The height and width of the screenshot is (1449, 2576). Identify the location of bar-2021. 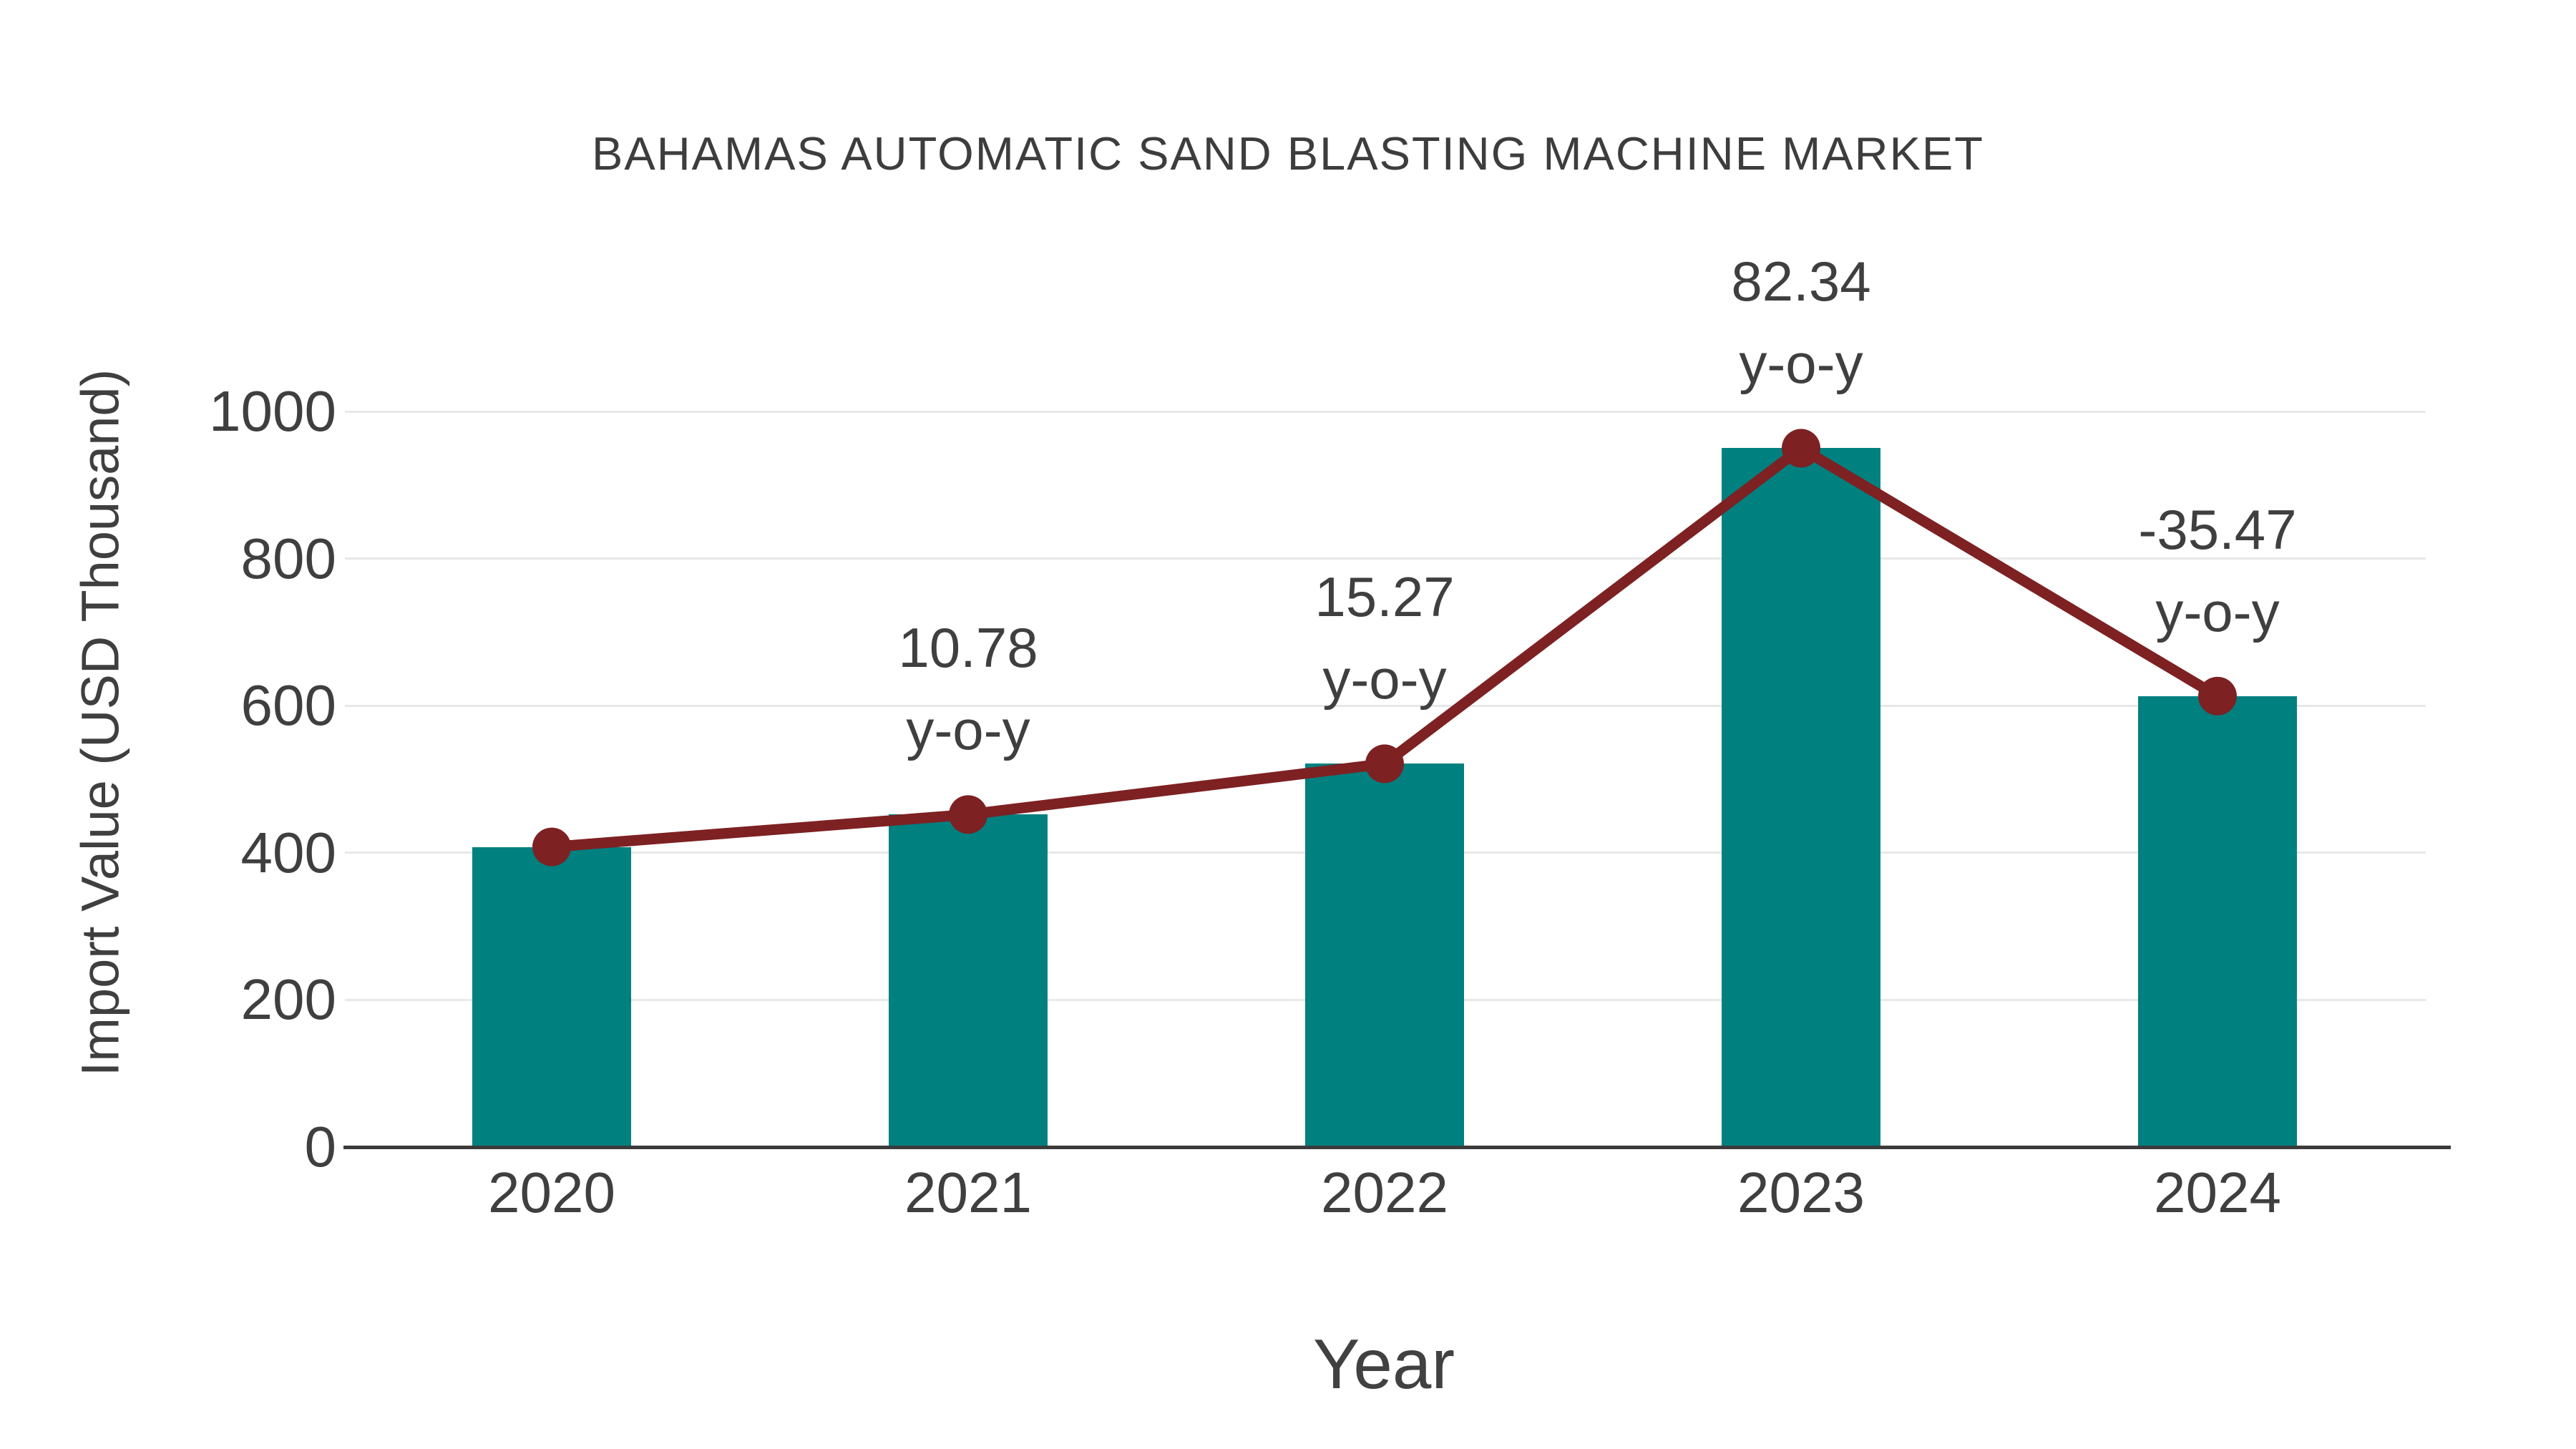
(968, 981).